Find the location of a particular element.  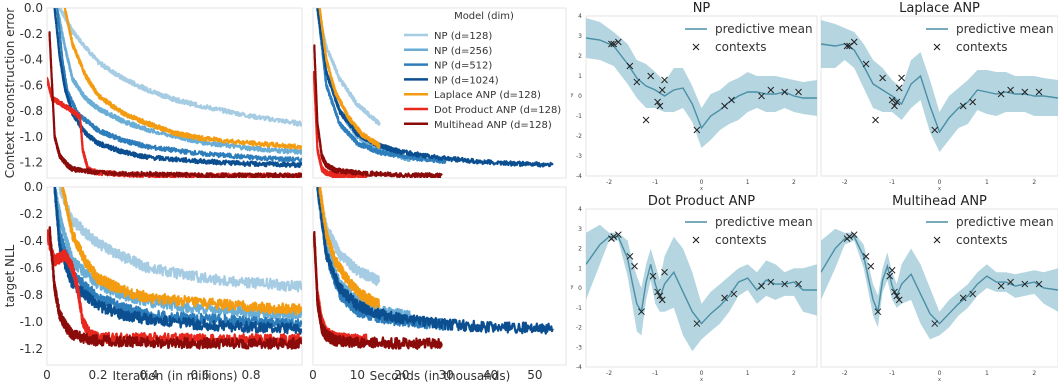

y-tick-label: -1.0 is located at coordinates (31, 322).